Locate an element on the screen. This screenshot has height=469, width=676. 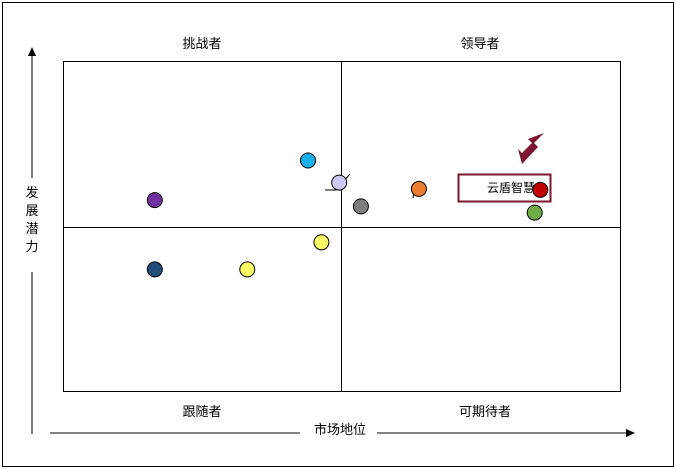
quadrant-label-leader: 领导者 is located at coordinates (479, 44).